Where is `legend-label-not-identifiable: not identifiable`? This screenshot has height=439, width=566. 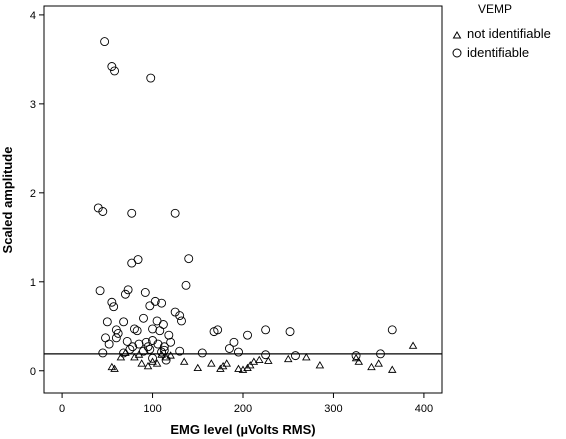
legend-label-not-identifiable: not identifiable is located at coordinates (509, 33).